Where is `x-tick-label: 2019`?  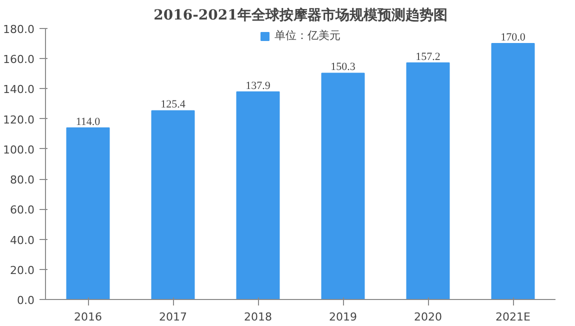
x-tick-label: 2019 is located at coordinates (343, 317).